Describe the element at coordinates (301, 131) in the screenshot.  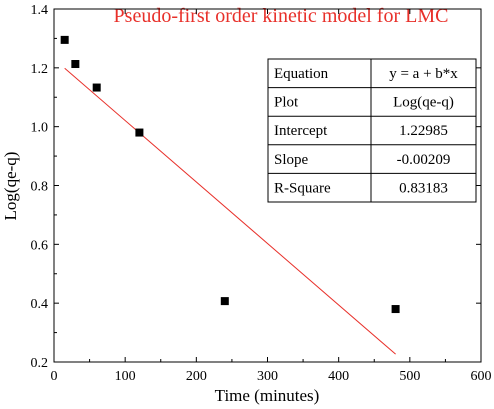
I see `stats-table-label: Intercept` at that location.